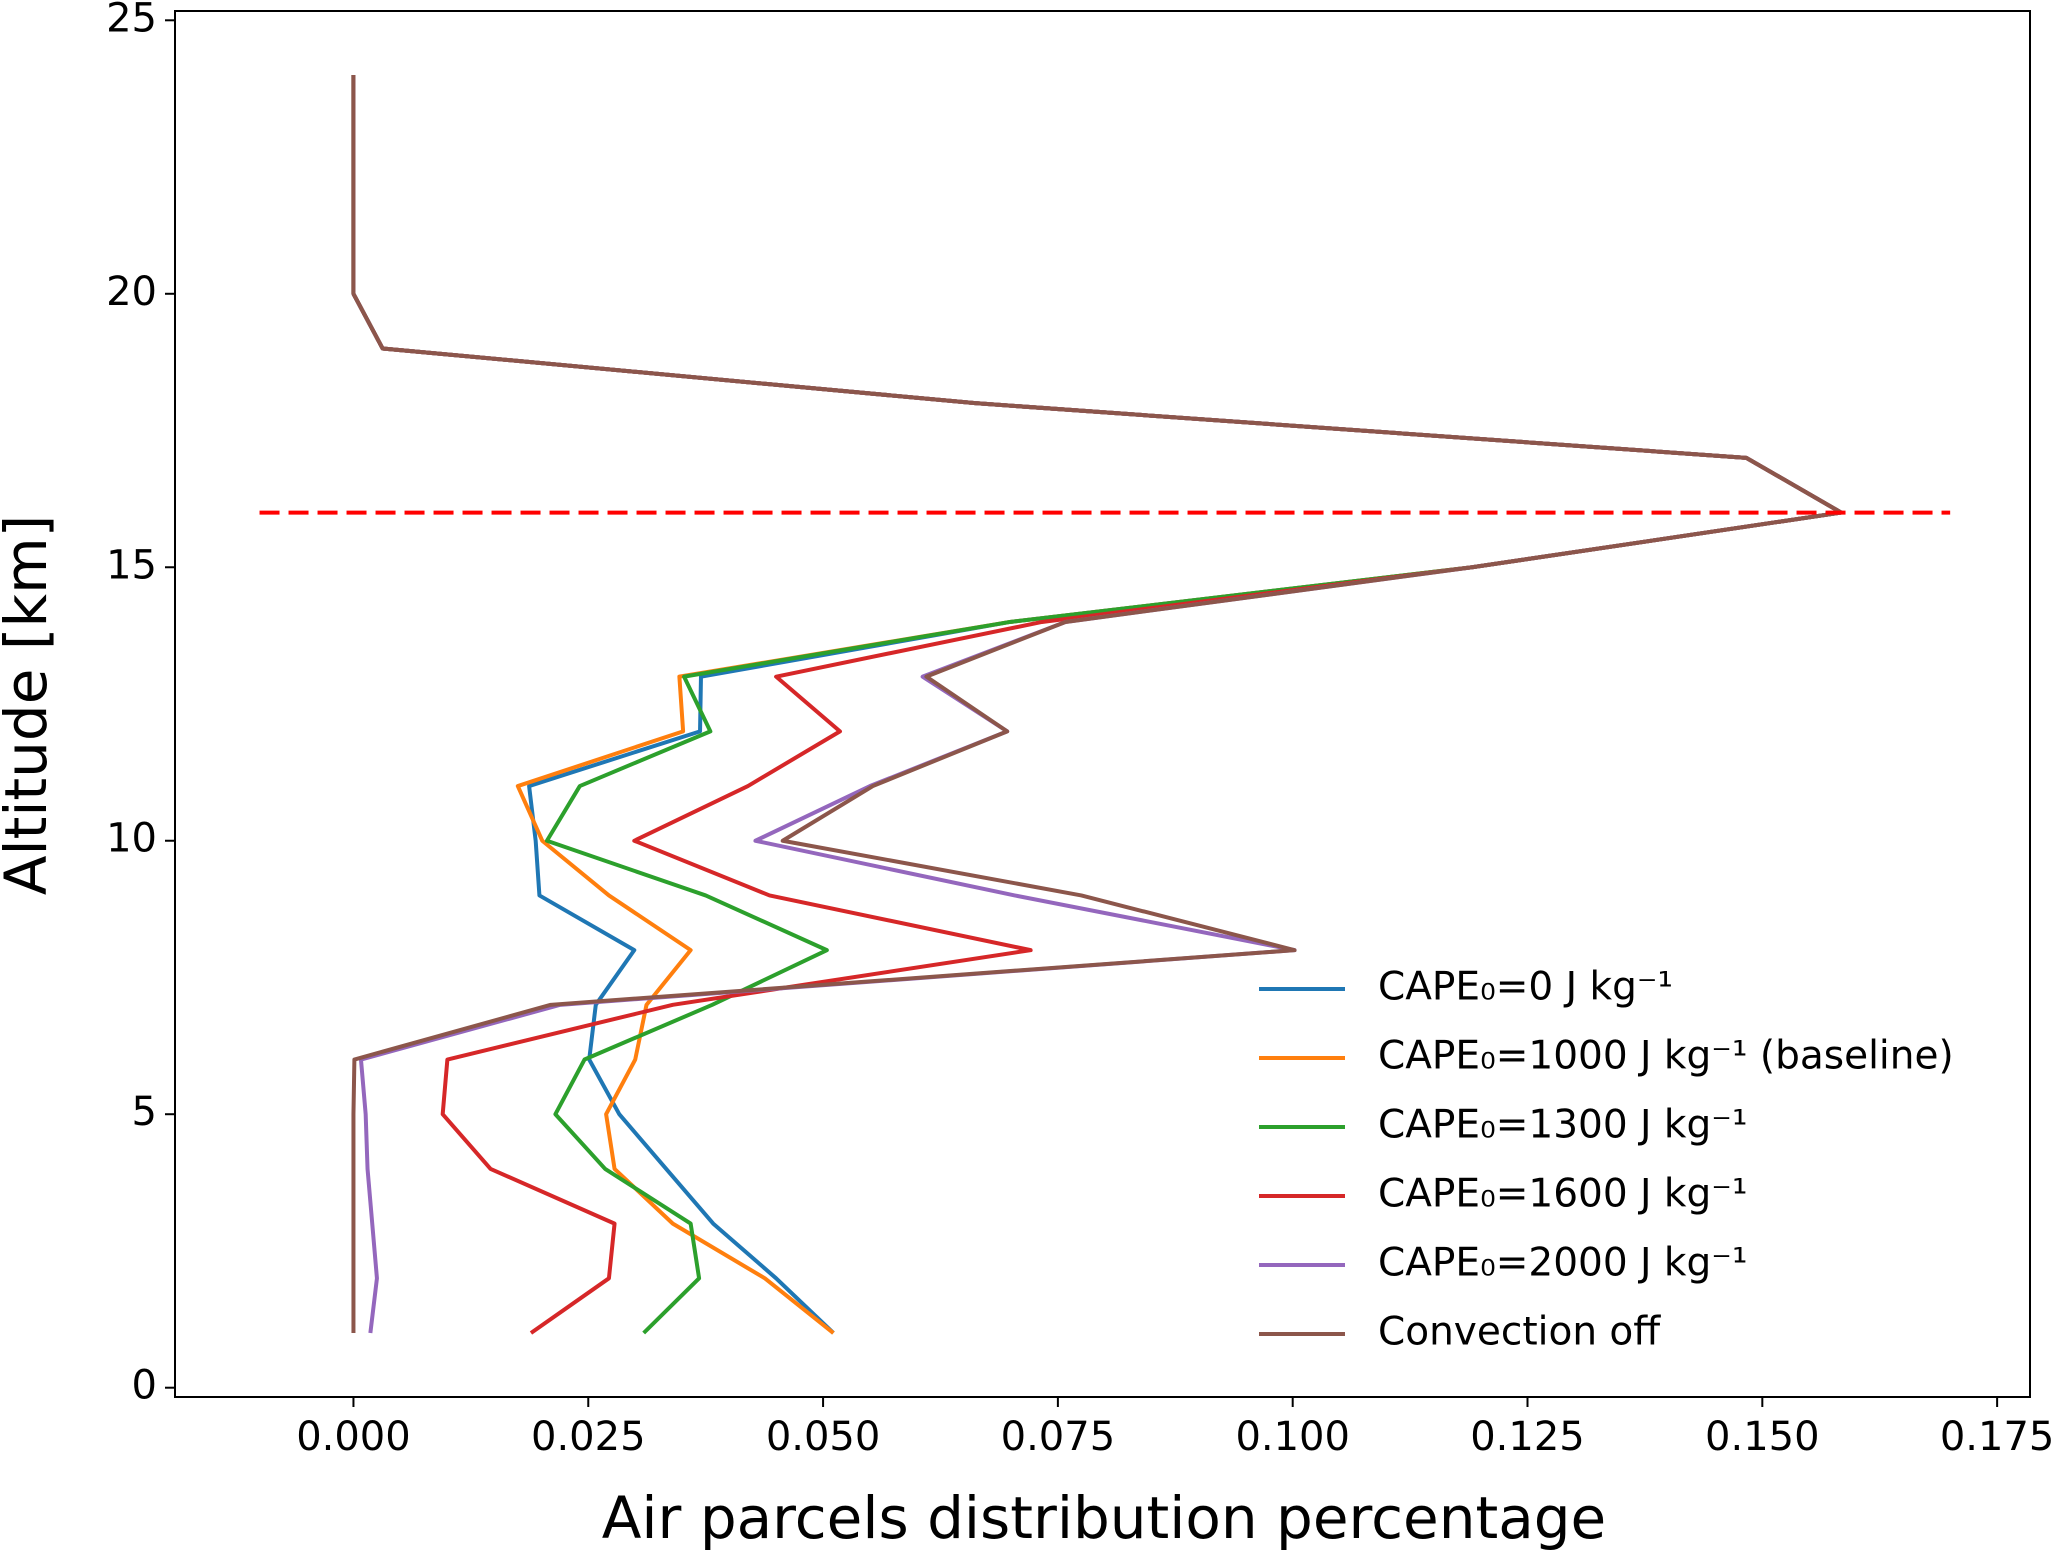 The height and width of the screenshot is (1559, 2067). I want to click on legend-label: CAPE₀=1000 J kg⁻¹ (baseline), so click(1666, 1056).